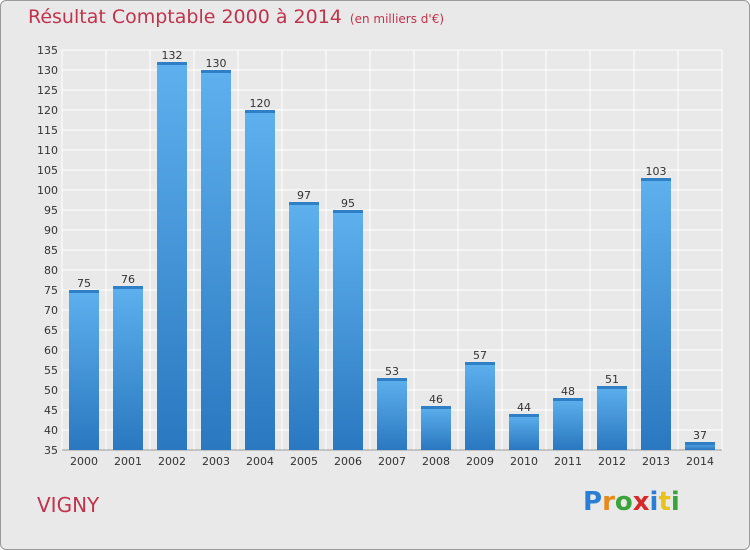  Describe the element at coordinates (128, 279) in the screenshot. I see `bar-value-label: 76` at that location.